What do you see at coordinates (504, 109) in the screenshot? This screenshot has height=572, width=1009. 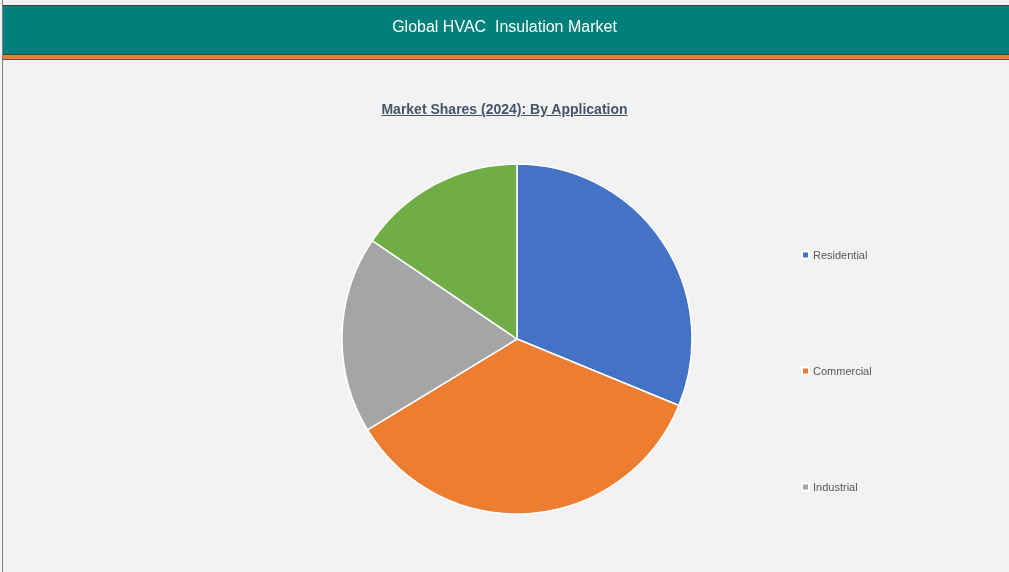 I see `chart-subtitle: Market Shares (2024): By Application` at bounding box center [504, 109].